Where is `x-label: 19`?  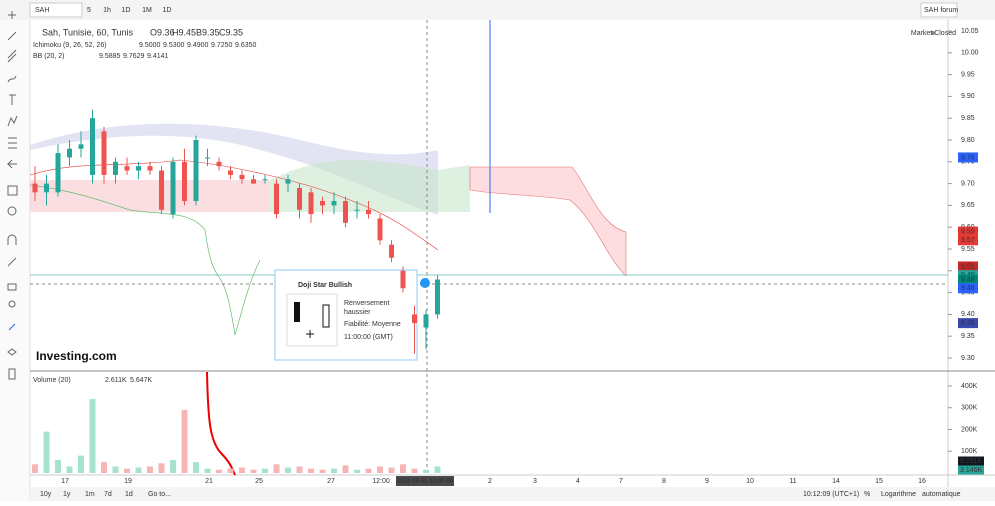 x-label: 19 is located at coordinates (128, 481).